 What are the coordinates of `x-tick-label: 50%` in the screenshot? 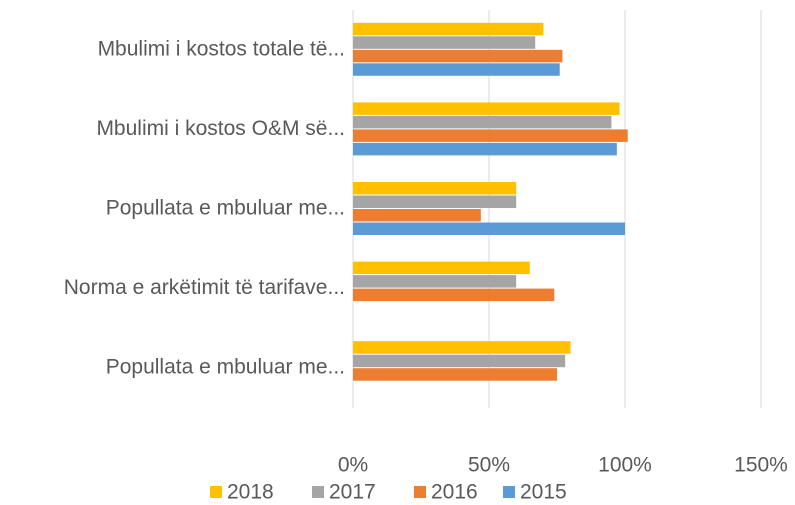 It's located at (489, 465).